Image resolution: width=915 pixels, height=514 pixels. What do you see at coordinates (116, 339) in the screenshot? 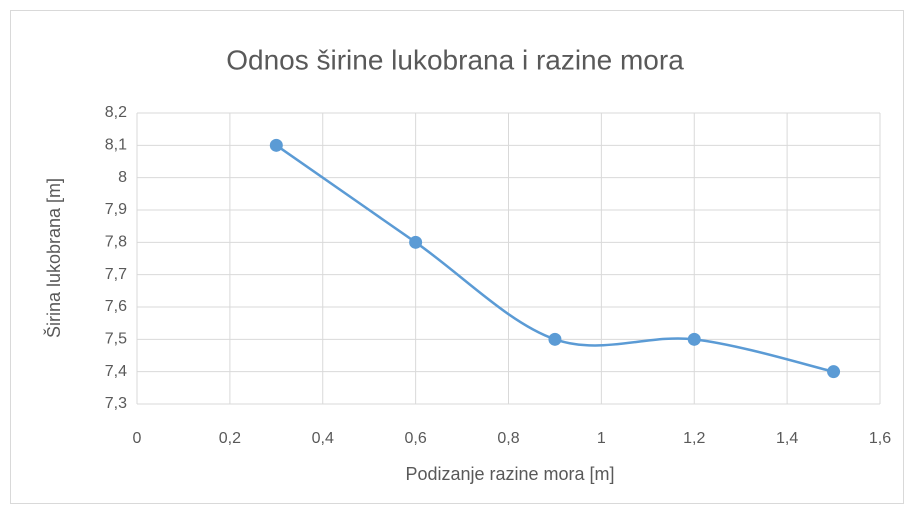
I see `y-tick-label: 7,5` at bounding box center [116, 339].